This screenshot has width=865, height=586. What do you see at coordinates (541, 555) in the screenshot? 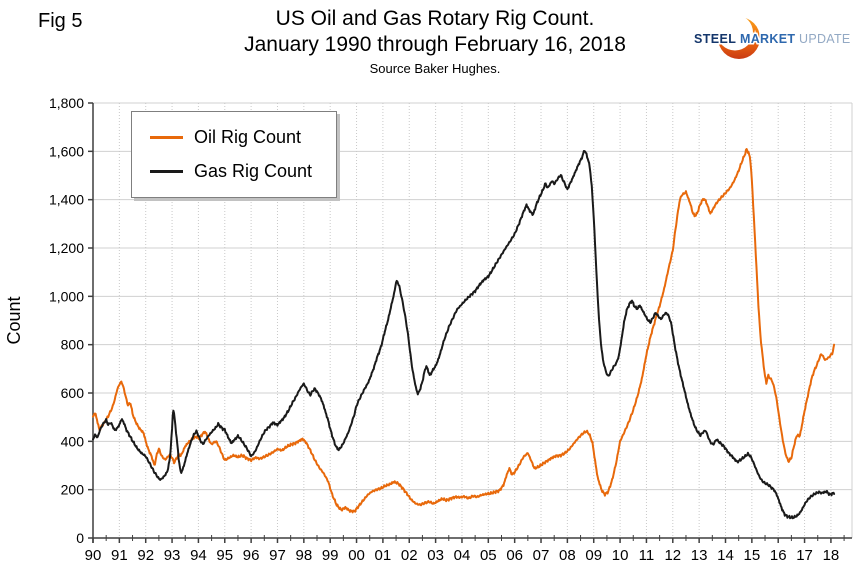
I see `x-tick-label: 07` at bounding box center [541, 555].